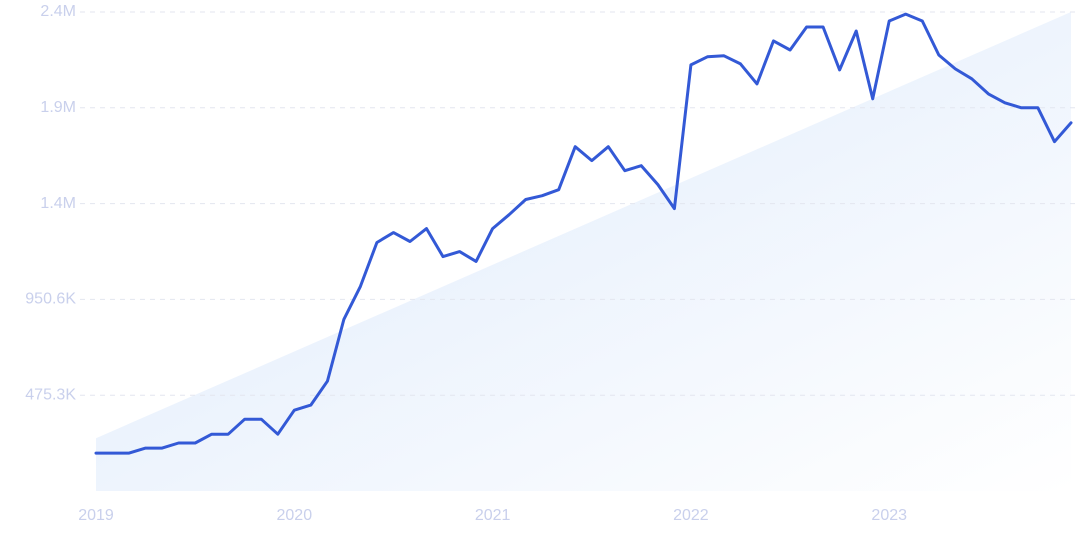 The image size is (1075, 537). What do you see at coordinates (58, 107) in the screenshot?
I see `y-tick-label: 1.9M` at bounding box center [58, 107].